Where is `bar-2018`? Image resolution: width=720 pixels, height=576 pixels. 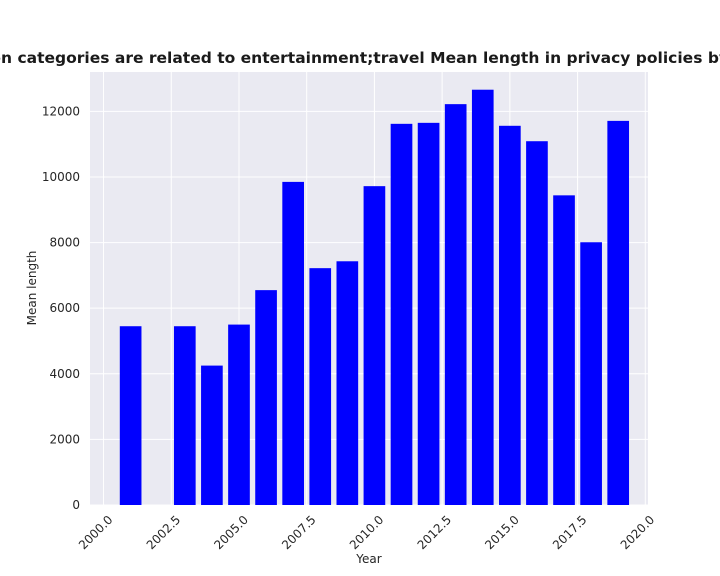
bar-2018 is located at coordinates (591, 373).